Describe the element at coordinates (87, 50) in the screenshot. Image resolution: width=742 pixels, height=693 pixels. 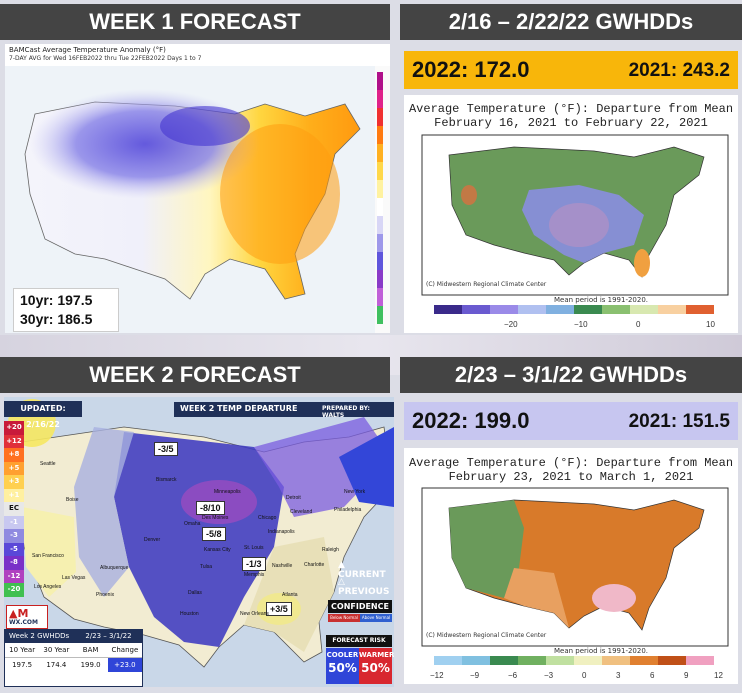
I see `week1-map-title: BAMCast Average Temperature Anomaly (°F)` at that location.